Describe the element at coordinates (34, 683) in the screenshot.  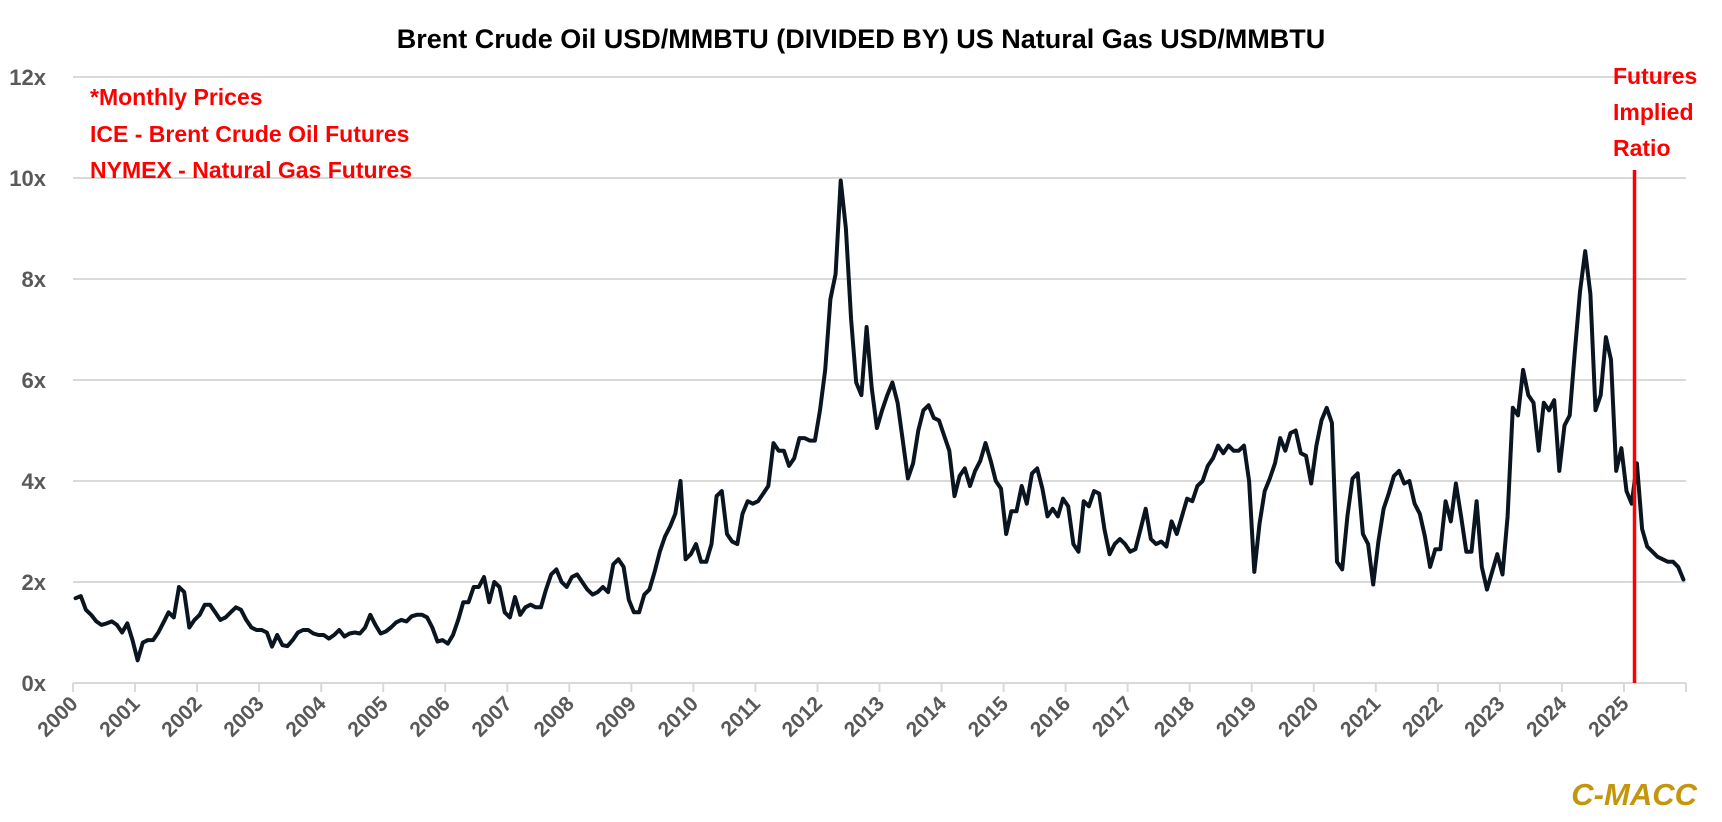
I see `y-tick-label: 0x` at that location.